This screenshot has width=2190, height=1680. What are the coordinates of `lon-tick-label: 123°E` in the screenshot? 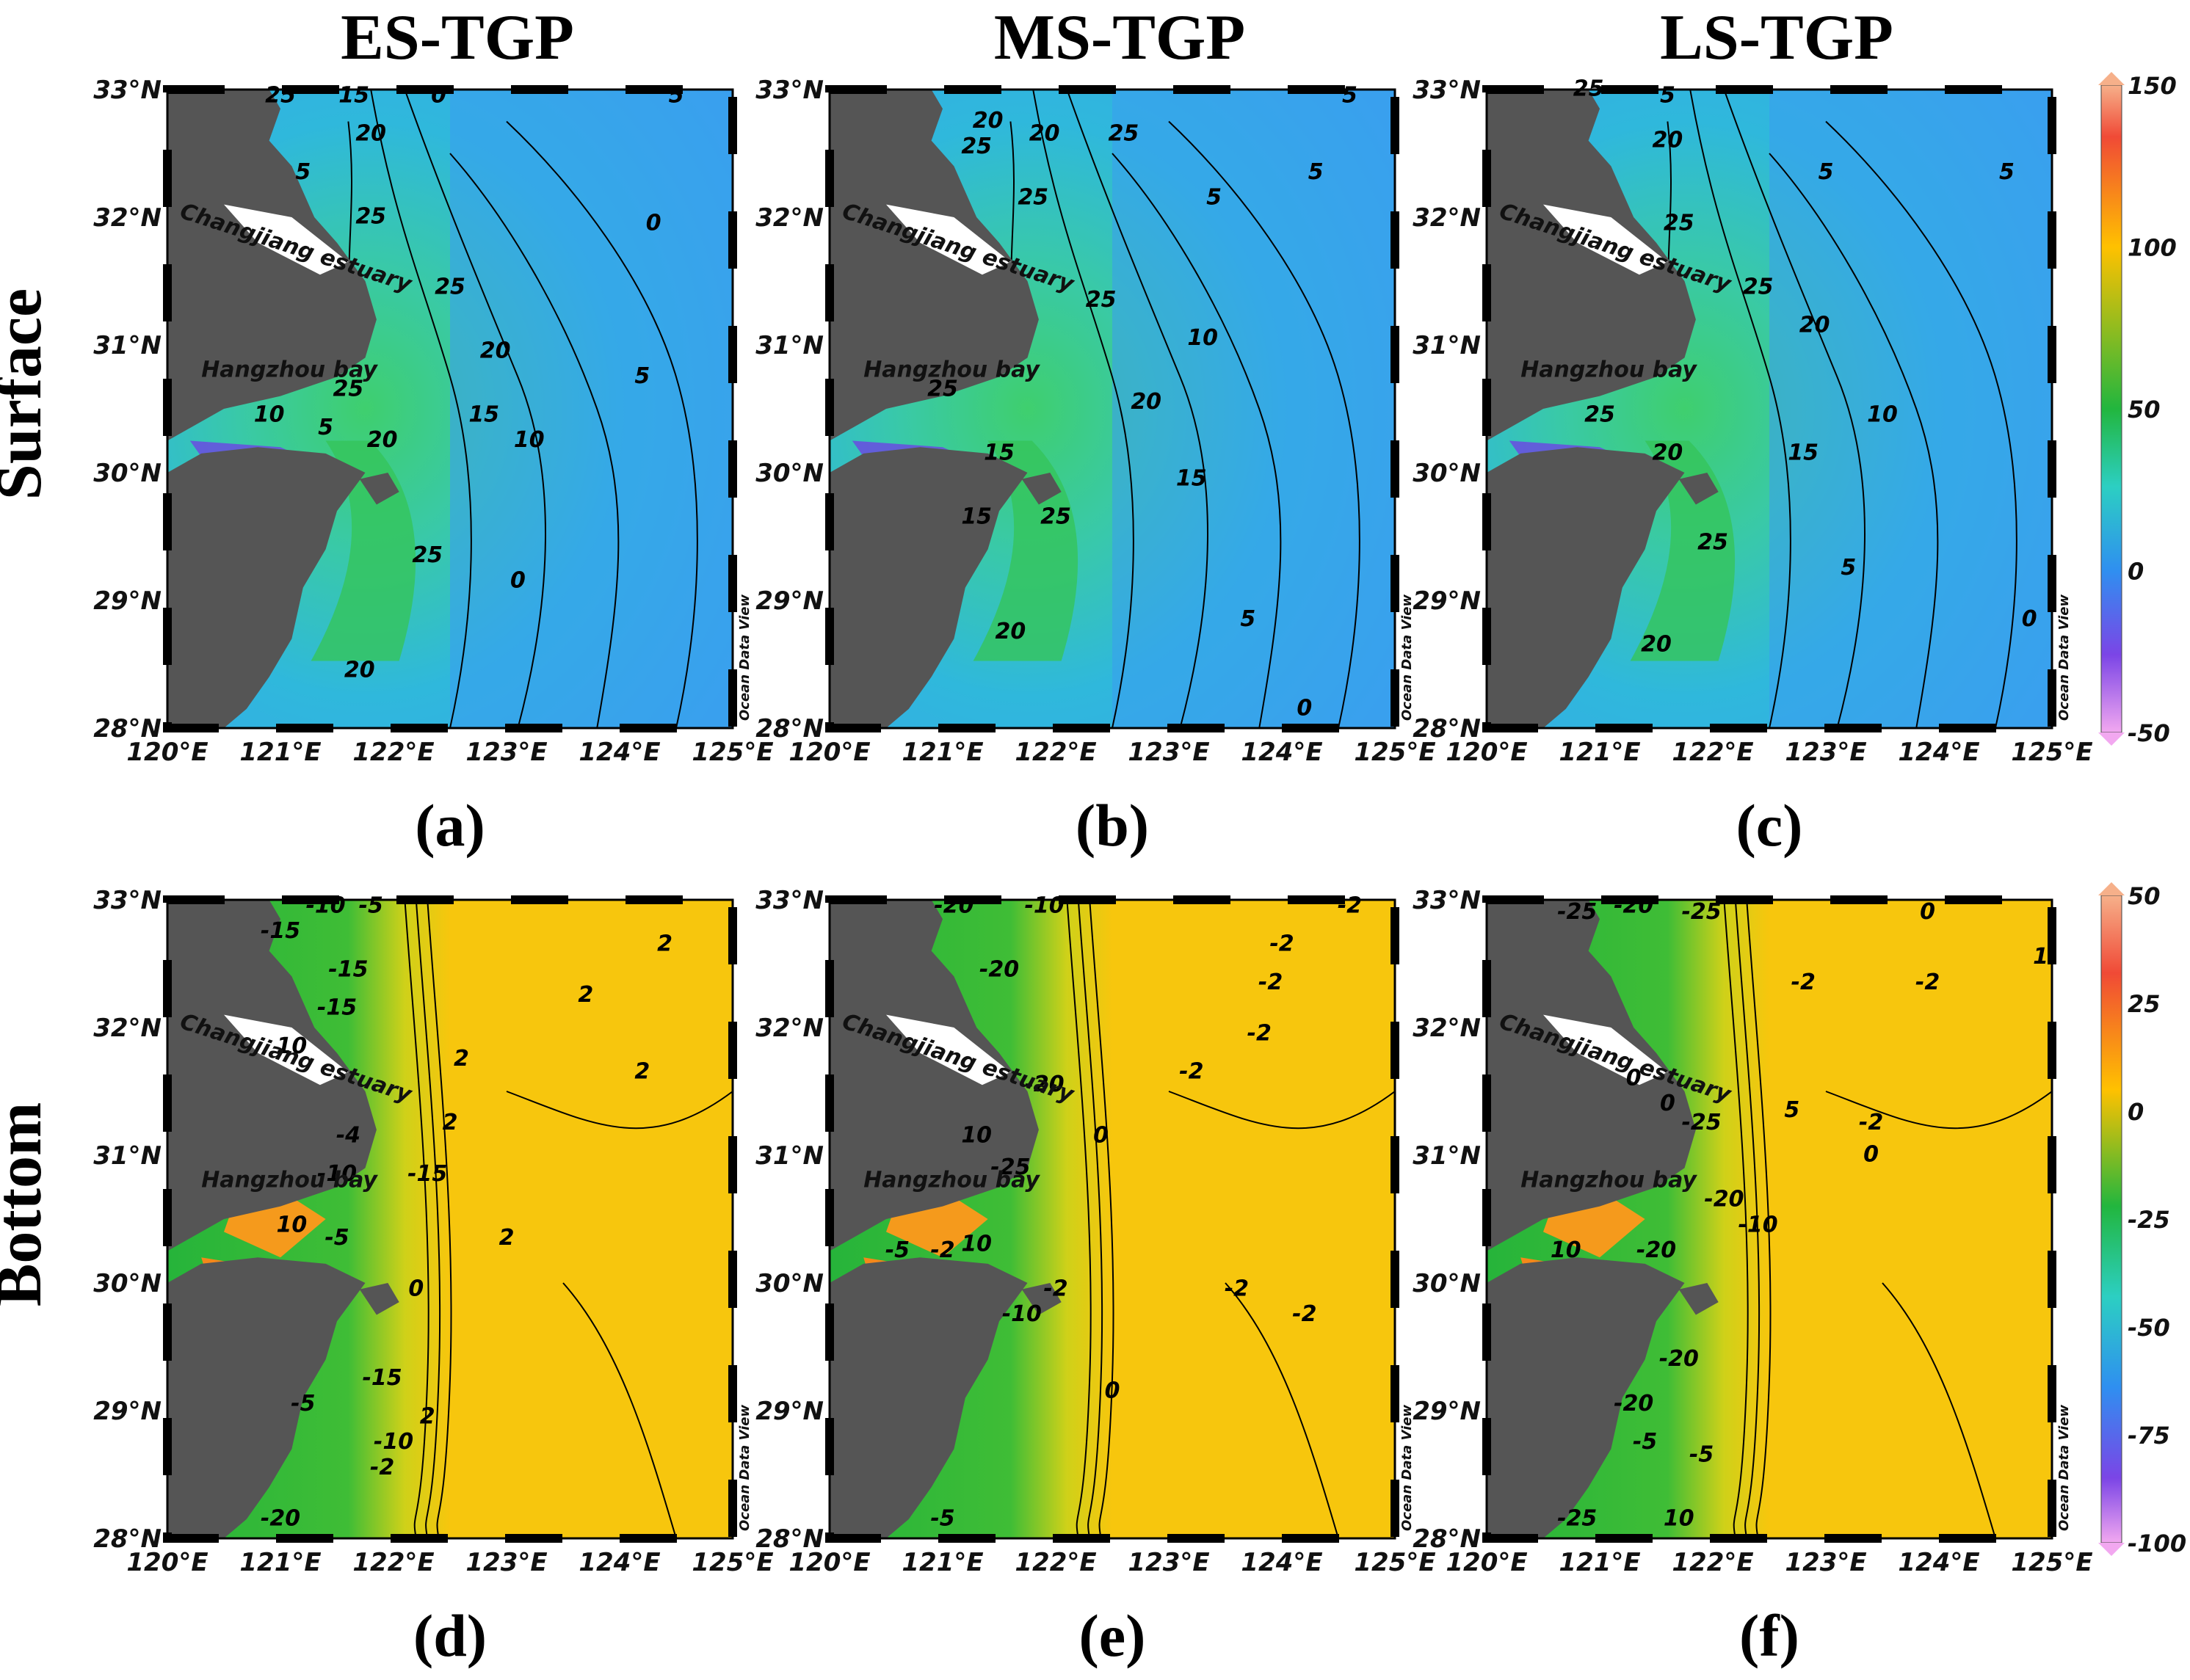 It's located at (1169, 1562).